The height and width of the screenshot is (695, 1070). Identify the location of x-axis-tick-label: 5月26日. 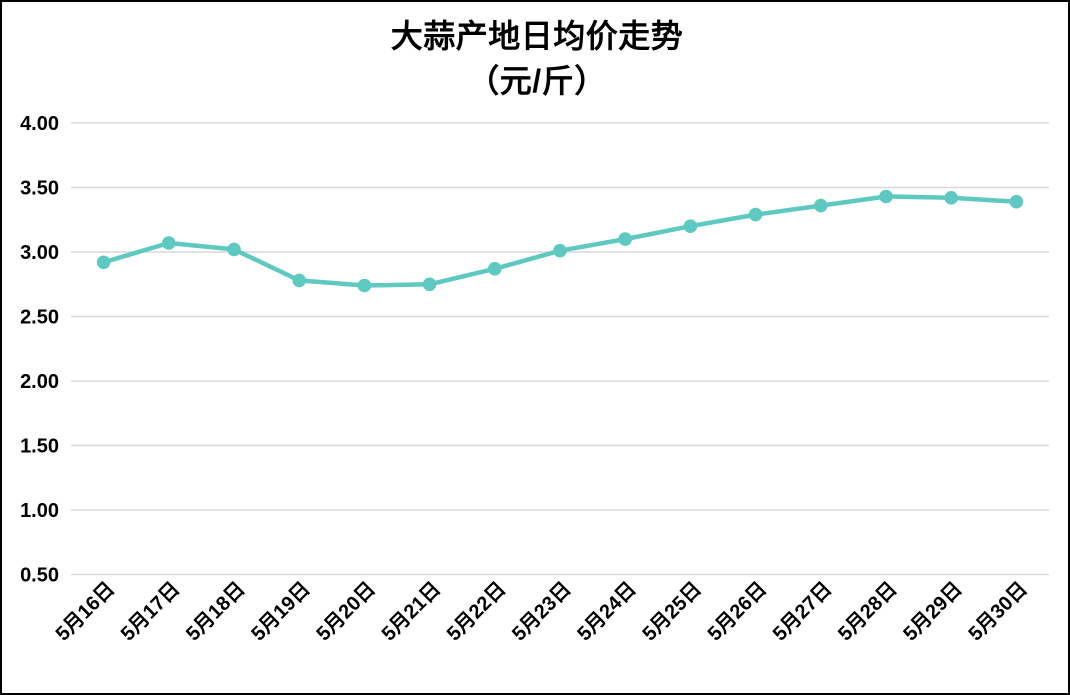
(737, 611).